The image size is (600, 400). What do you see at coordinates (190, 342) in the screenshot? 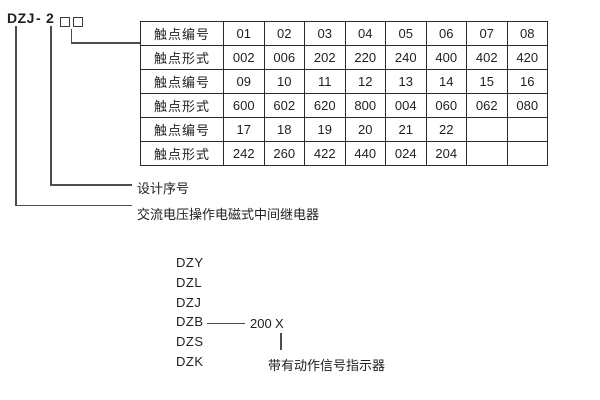
I see `model-list-item: DZS` at bounding box center [190, 342].